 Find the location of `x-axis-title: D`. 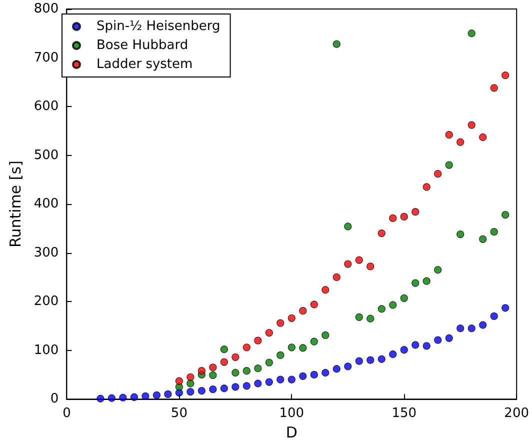

x-axis-title: D is located at coordinates (292, 433).